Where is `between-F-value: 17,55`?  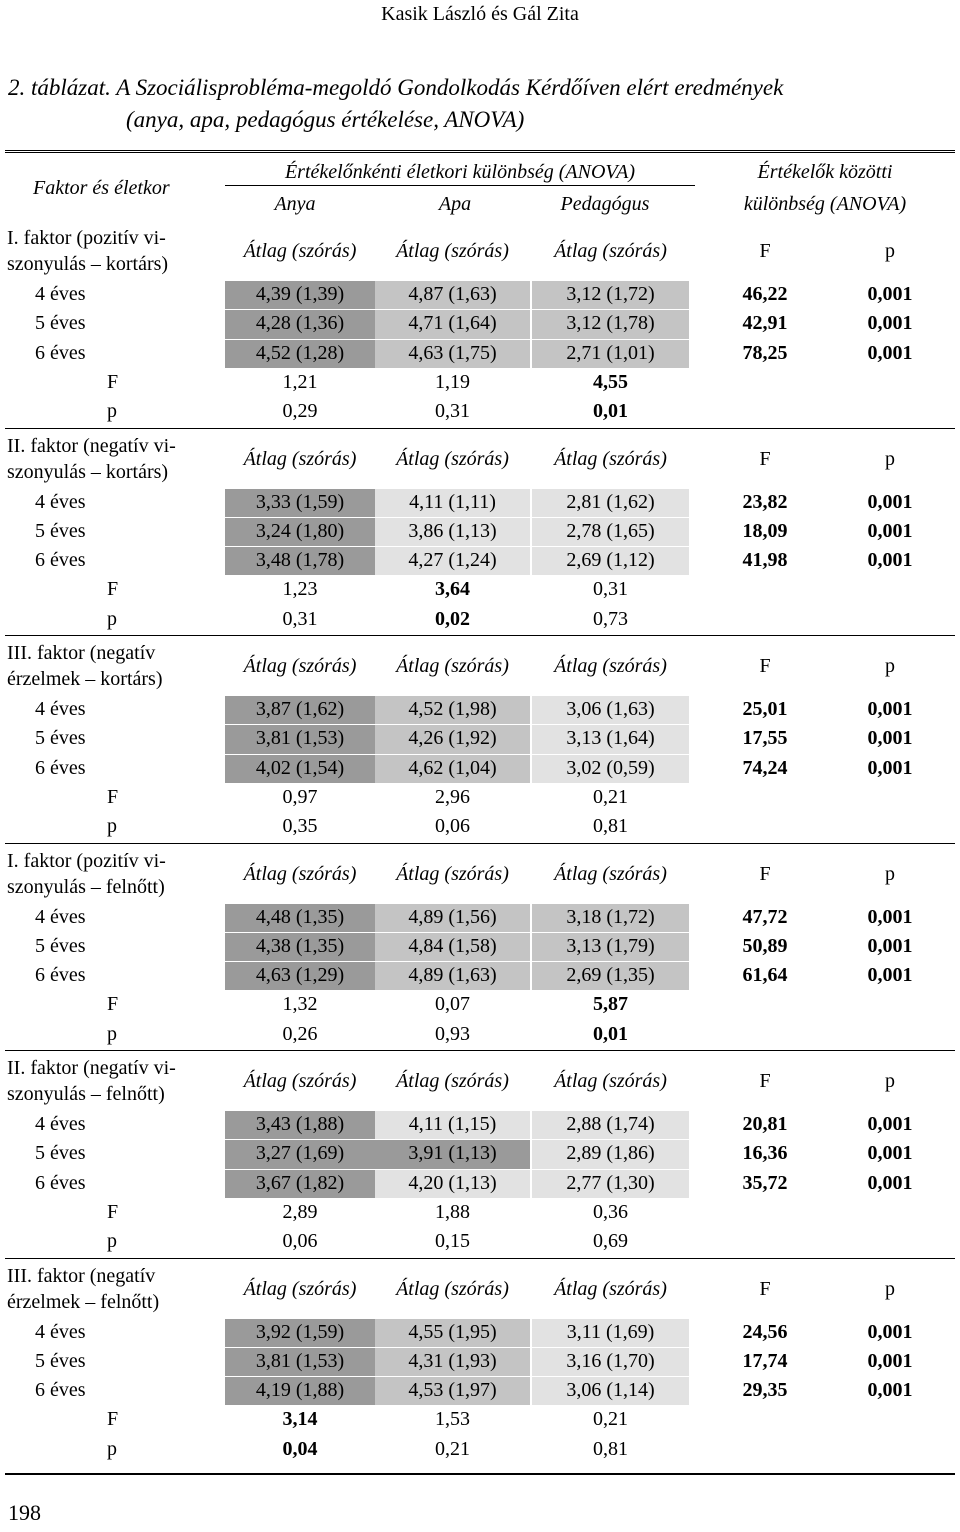 between-F-value: 17,55 is located at coordinates (765, 738).